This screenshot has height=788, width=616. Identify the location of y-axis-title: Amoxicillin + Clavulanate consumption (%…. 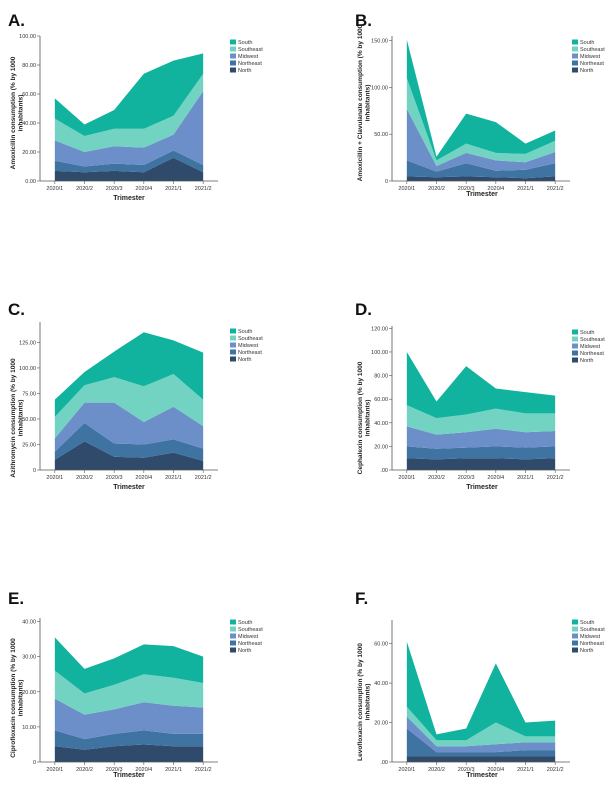
(364, 102).